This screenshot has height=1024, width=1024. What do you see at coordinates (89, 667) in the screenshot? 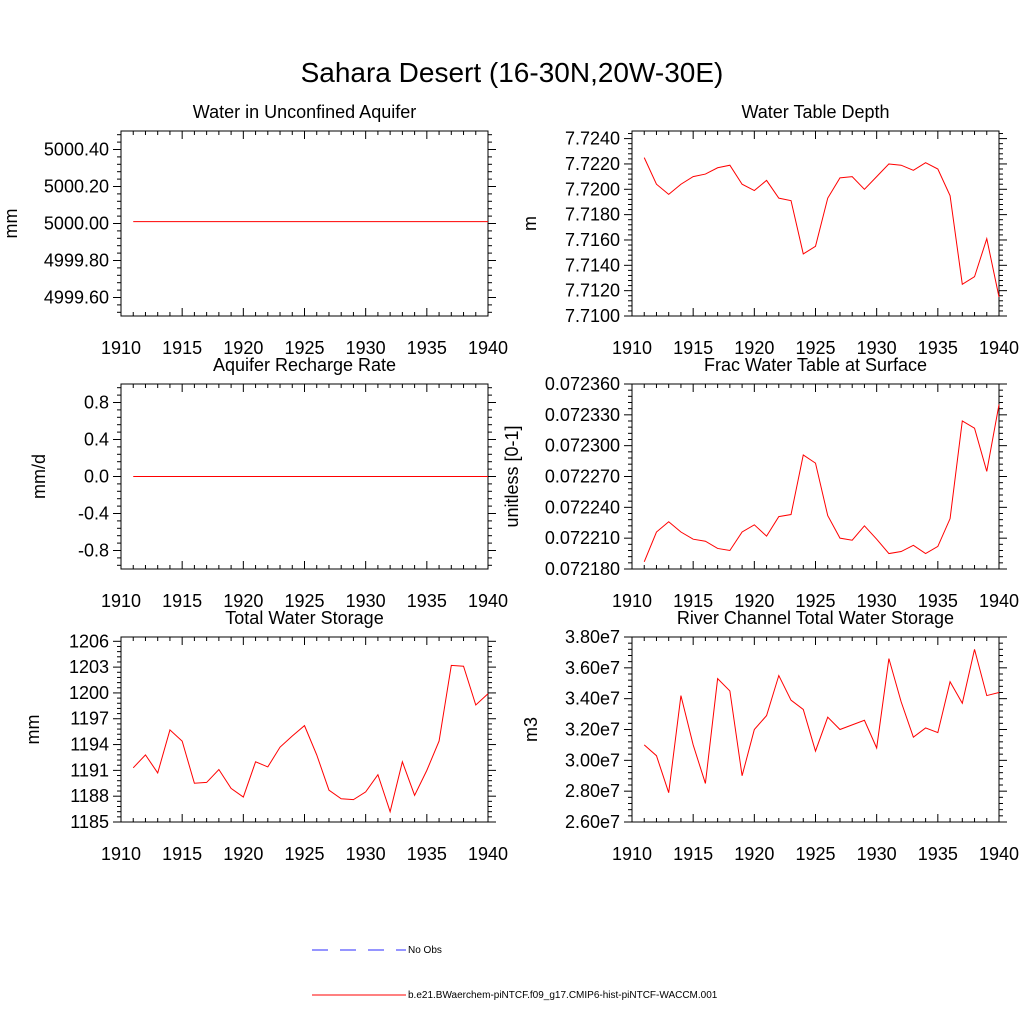
I see `y-tick-label: 1203` at bounding box center [89, 667].